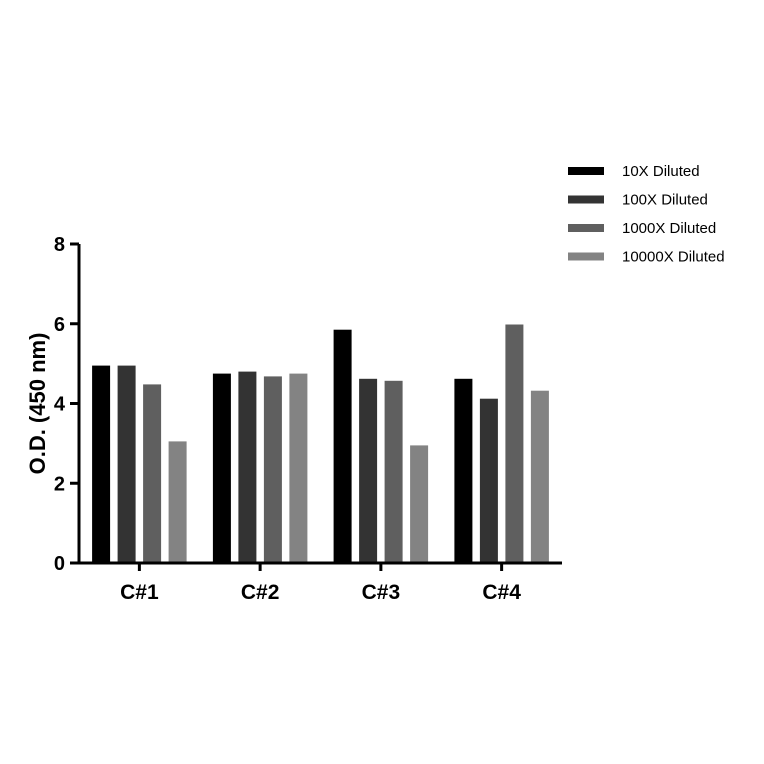 The image size is (764, 764). Describe the element at coordinates (661, 171) in the screenshot. I see `legend-label: 10X Diluted` at that location.